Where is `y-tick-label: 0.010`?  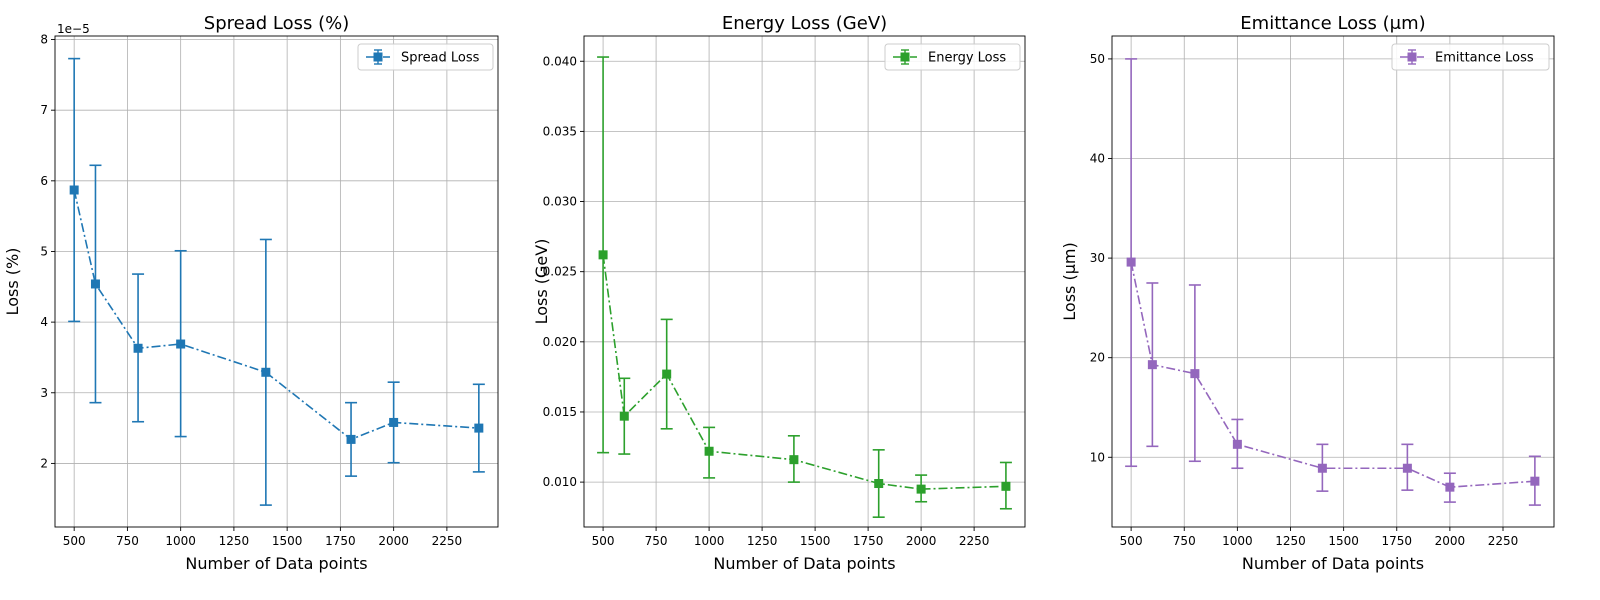 y-tick-label: 0.010 is located at coordinates (560, 482).